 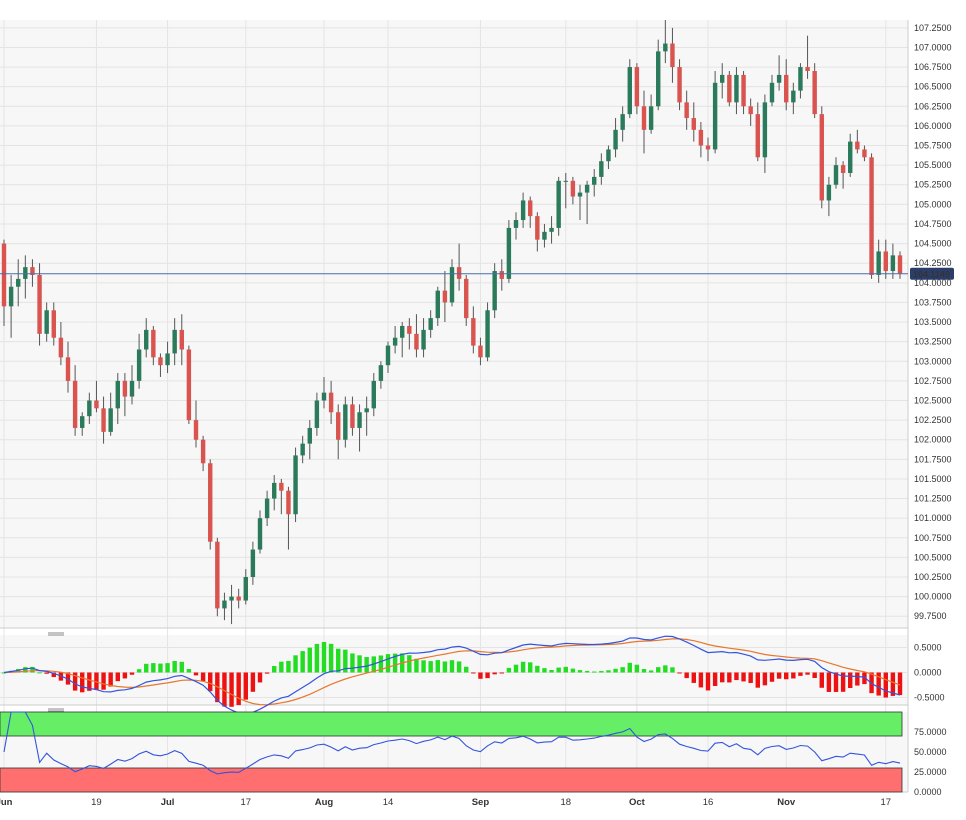 What do you see at coordinates (933, 165) in the screenshot?
I see `price-tick-label: 105.5000` at bounding box center [933, 165].